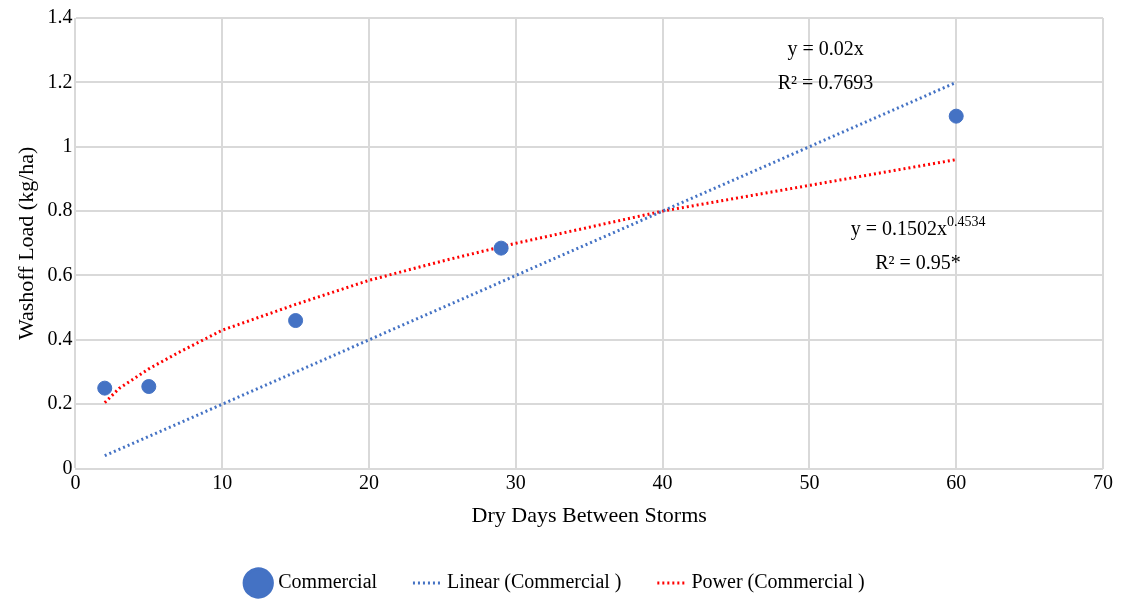 Image resolution: width=1123 pixels, height=608 pixels. Describe the element at coordinates (60, 209) in the screenshot. I see `y-tick-label: 0.8` at that location.